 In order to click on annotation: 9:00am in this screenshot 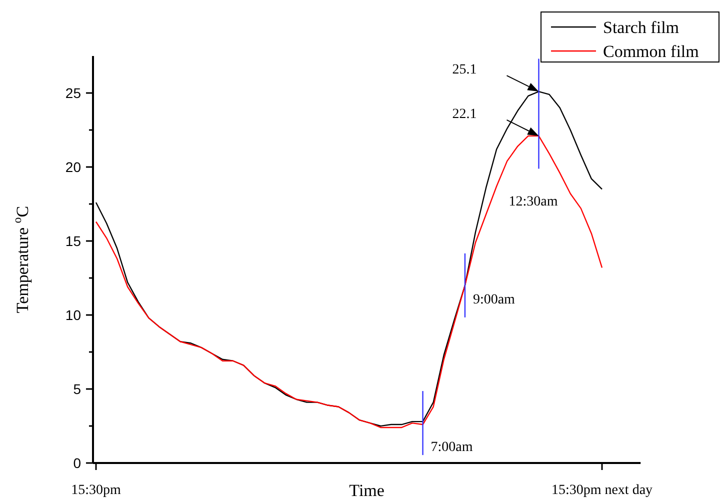, I will do `click(494, 300)`.